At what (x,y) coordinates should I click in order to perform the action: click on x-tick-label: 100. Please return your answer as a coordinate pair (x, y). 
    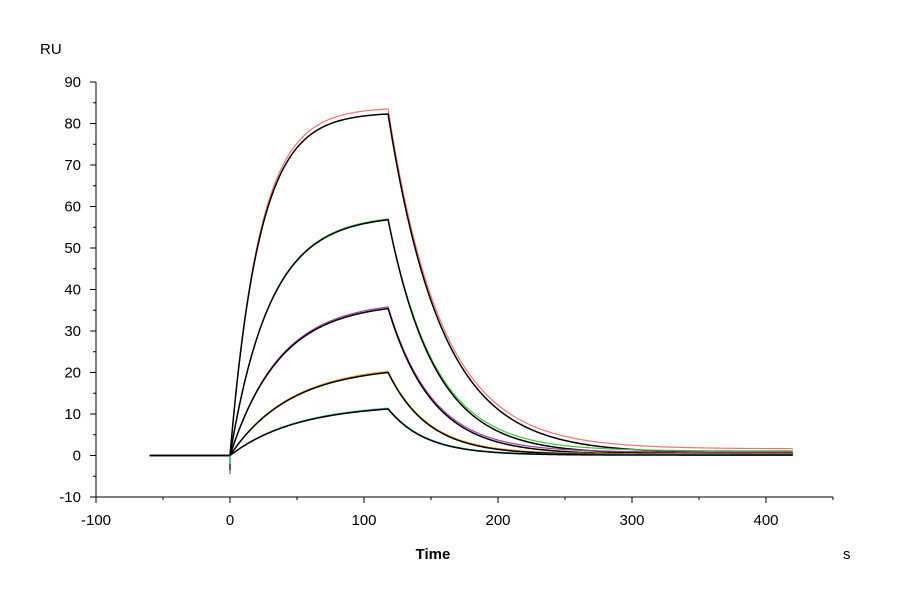
    Looking at the image, I should click on (363, 520).